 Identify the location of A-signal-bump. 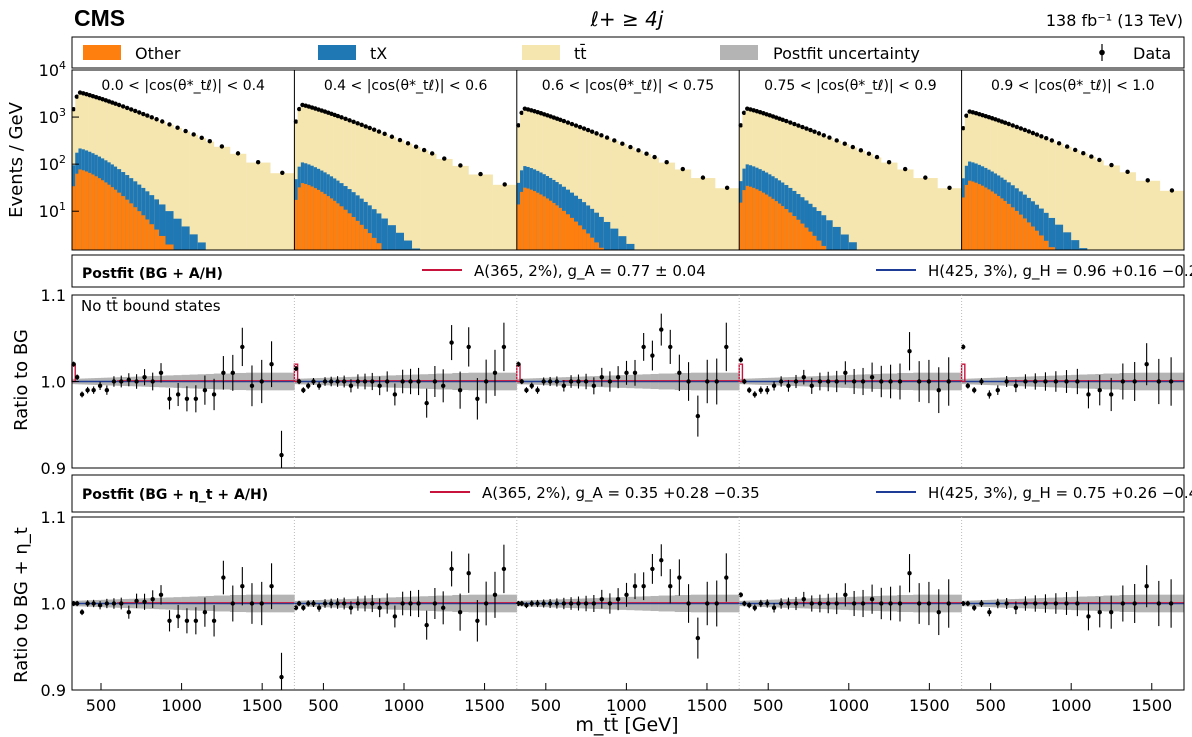
(296, 373).